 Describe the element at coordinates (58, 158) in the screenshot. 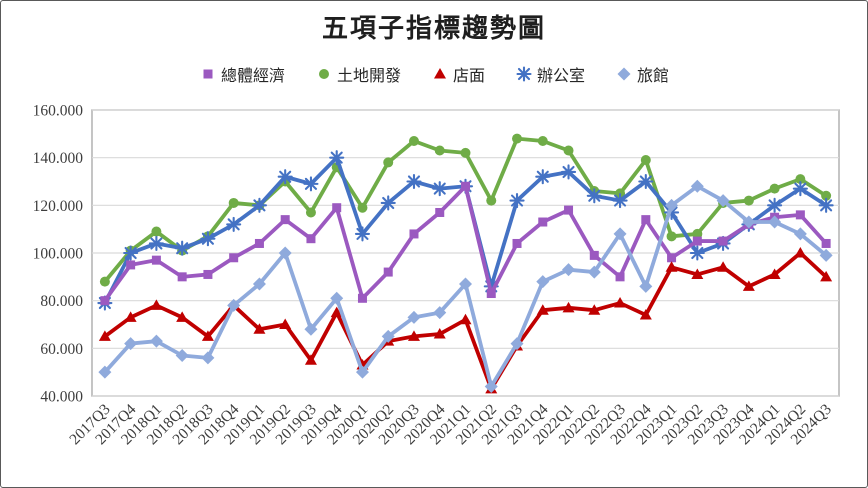

I see `y-tick-label: 140.000` at that location.